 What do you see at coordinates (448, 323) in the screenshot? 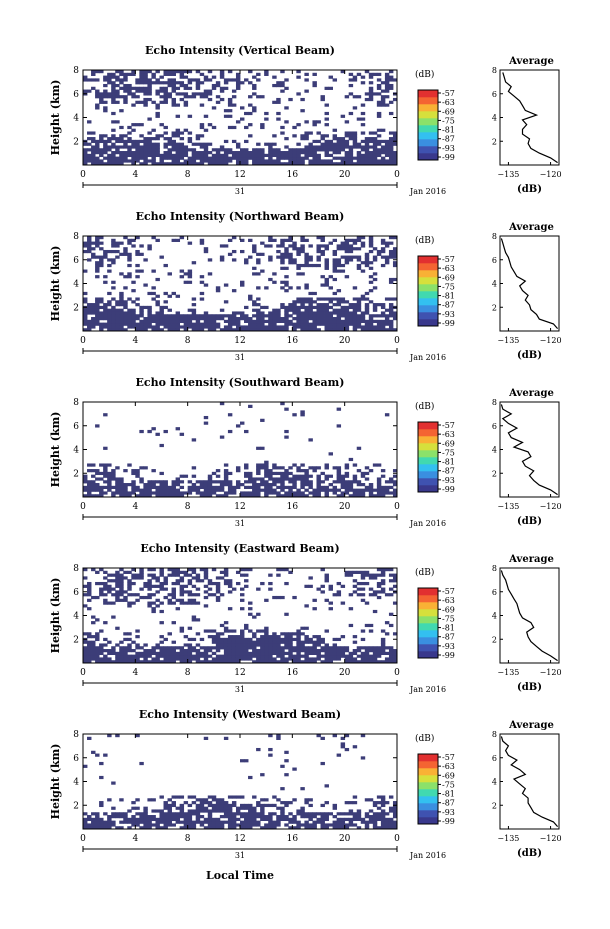
I see `colorbar-tick-label: -99` at bounding box center [448, 323].